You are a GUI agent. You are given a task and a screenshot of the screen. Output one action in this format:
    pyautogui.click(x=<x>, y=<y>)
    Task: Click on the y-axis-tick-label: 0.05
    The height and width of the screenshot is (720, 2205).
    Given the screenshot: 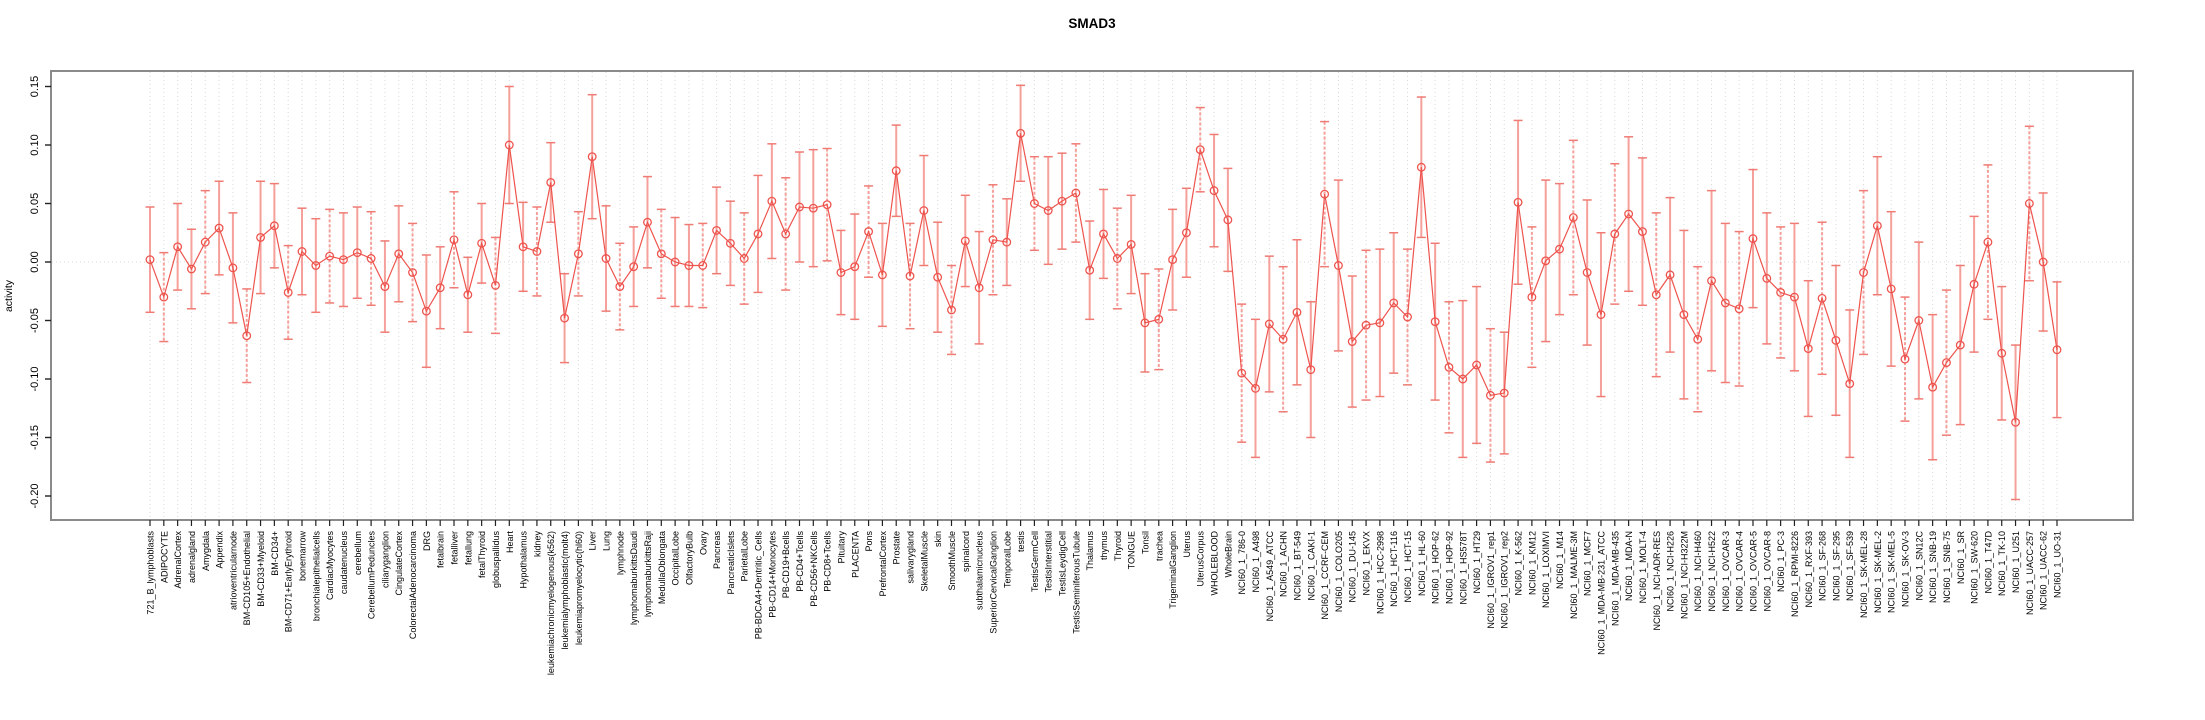 What is the action you would take?
    pyautogui.click(x=35, y=203)
    